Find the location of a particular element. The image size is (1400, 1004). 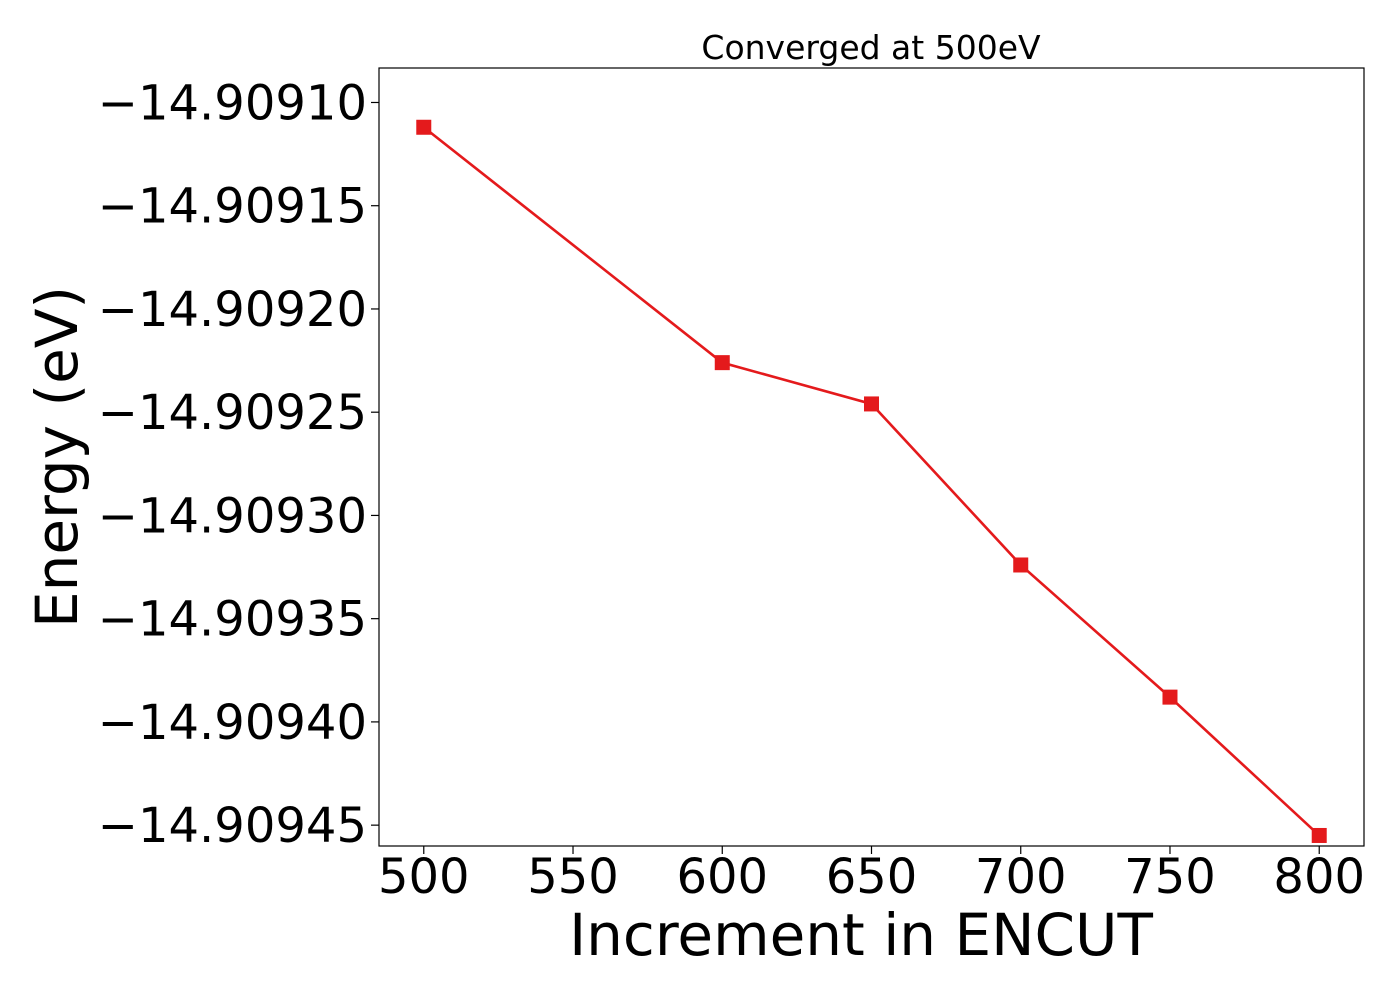

x-tick-label: 800 is located at coordinates (1319, 877).